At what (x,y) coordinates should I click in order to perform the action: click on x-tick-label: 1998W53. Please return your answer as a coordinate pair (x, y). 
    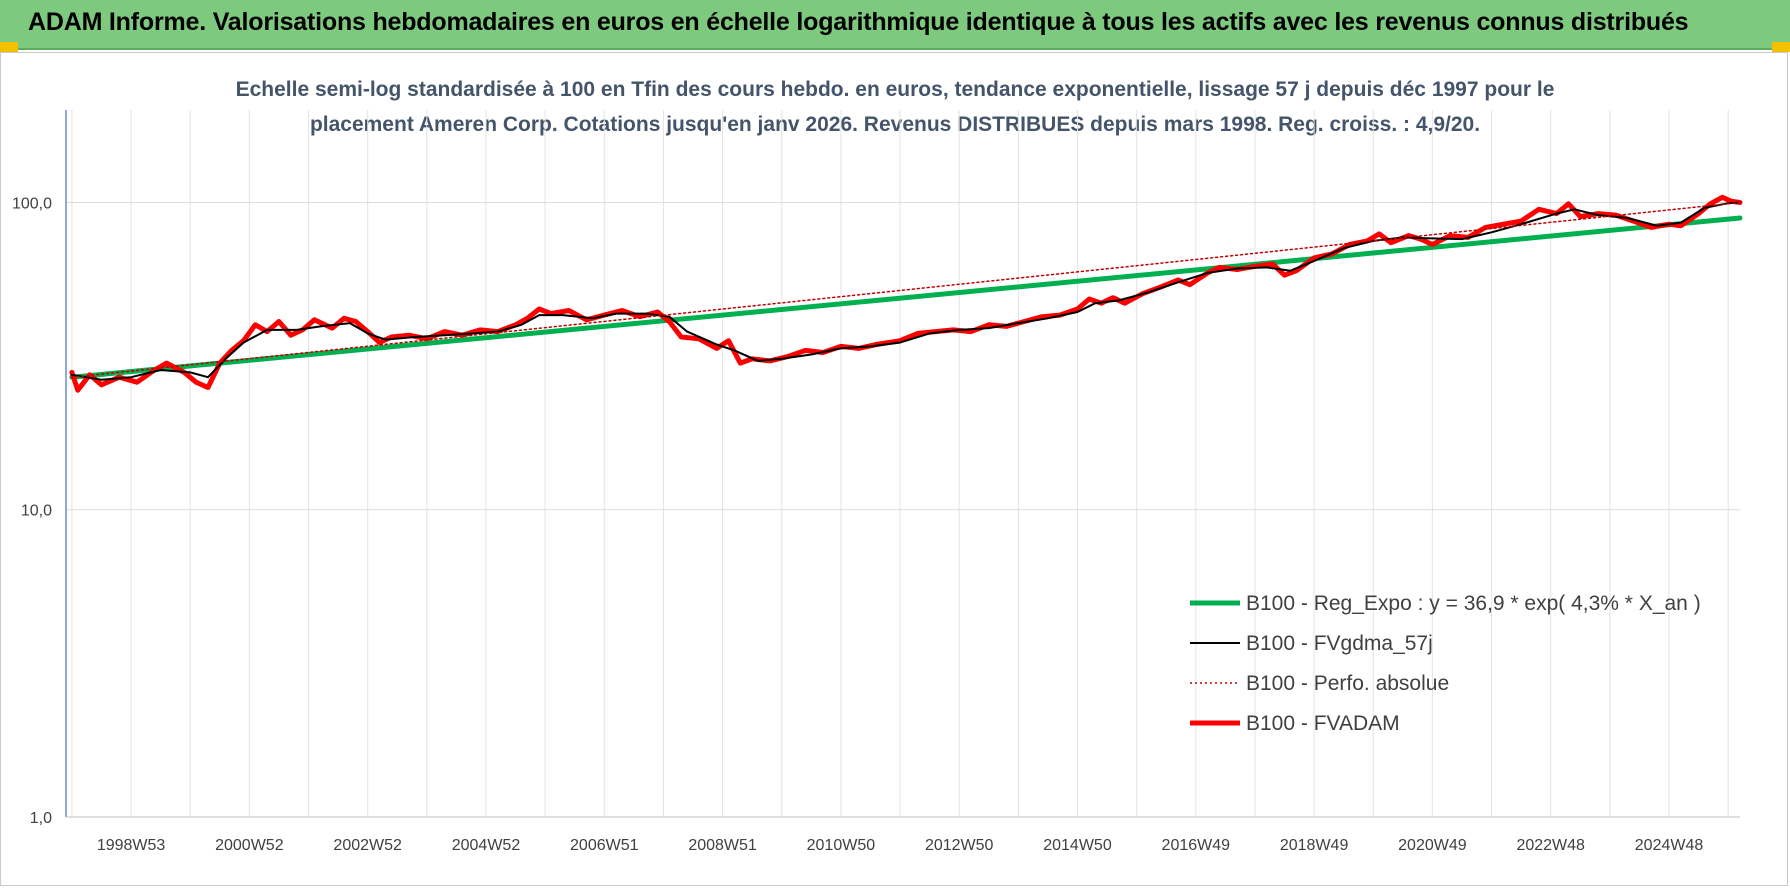
    Looking at the image, I should click on (131, 845).